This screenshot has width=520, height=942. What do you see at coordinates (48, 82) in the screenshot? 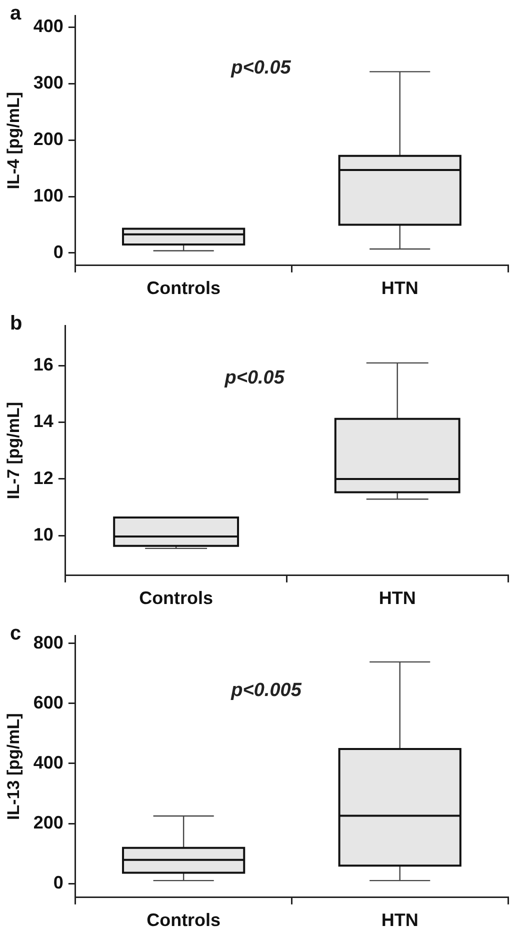
I see `y-tick-label: 300` at bounding box center [48, 82].